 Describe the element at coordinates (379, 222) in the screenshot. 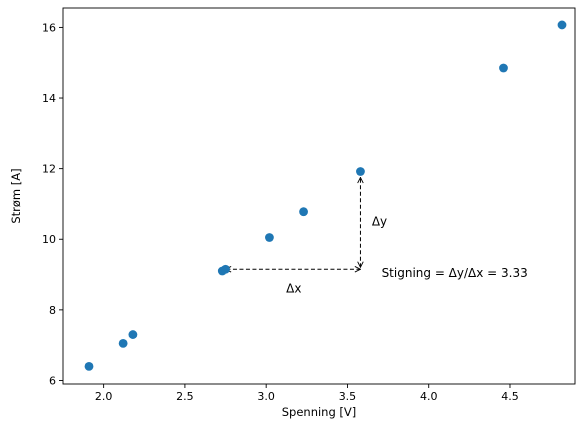

I see `dy-label: Δy` at that location.